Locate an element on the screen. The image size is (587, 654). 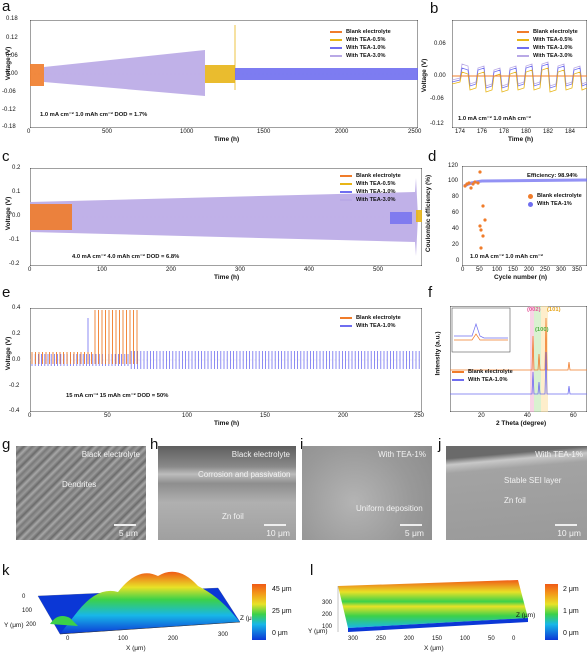
b-ytick: 0.06 is located at coordinates (440, 44).